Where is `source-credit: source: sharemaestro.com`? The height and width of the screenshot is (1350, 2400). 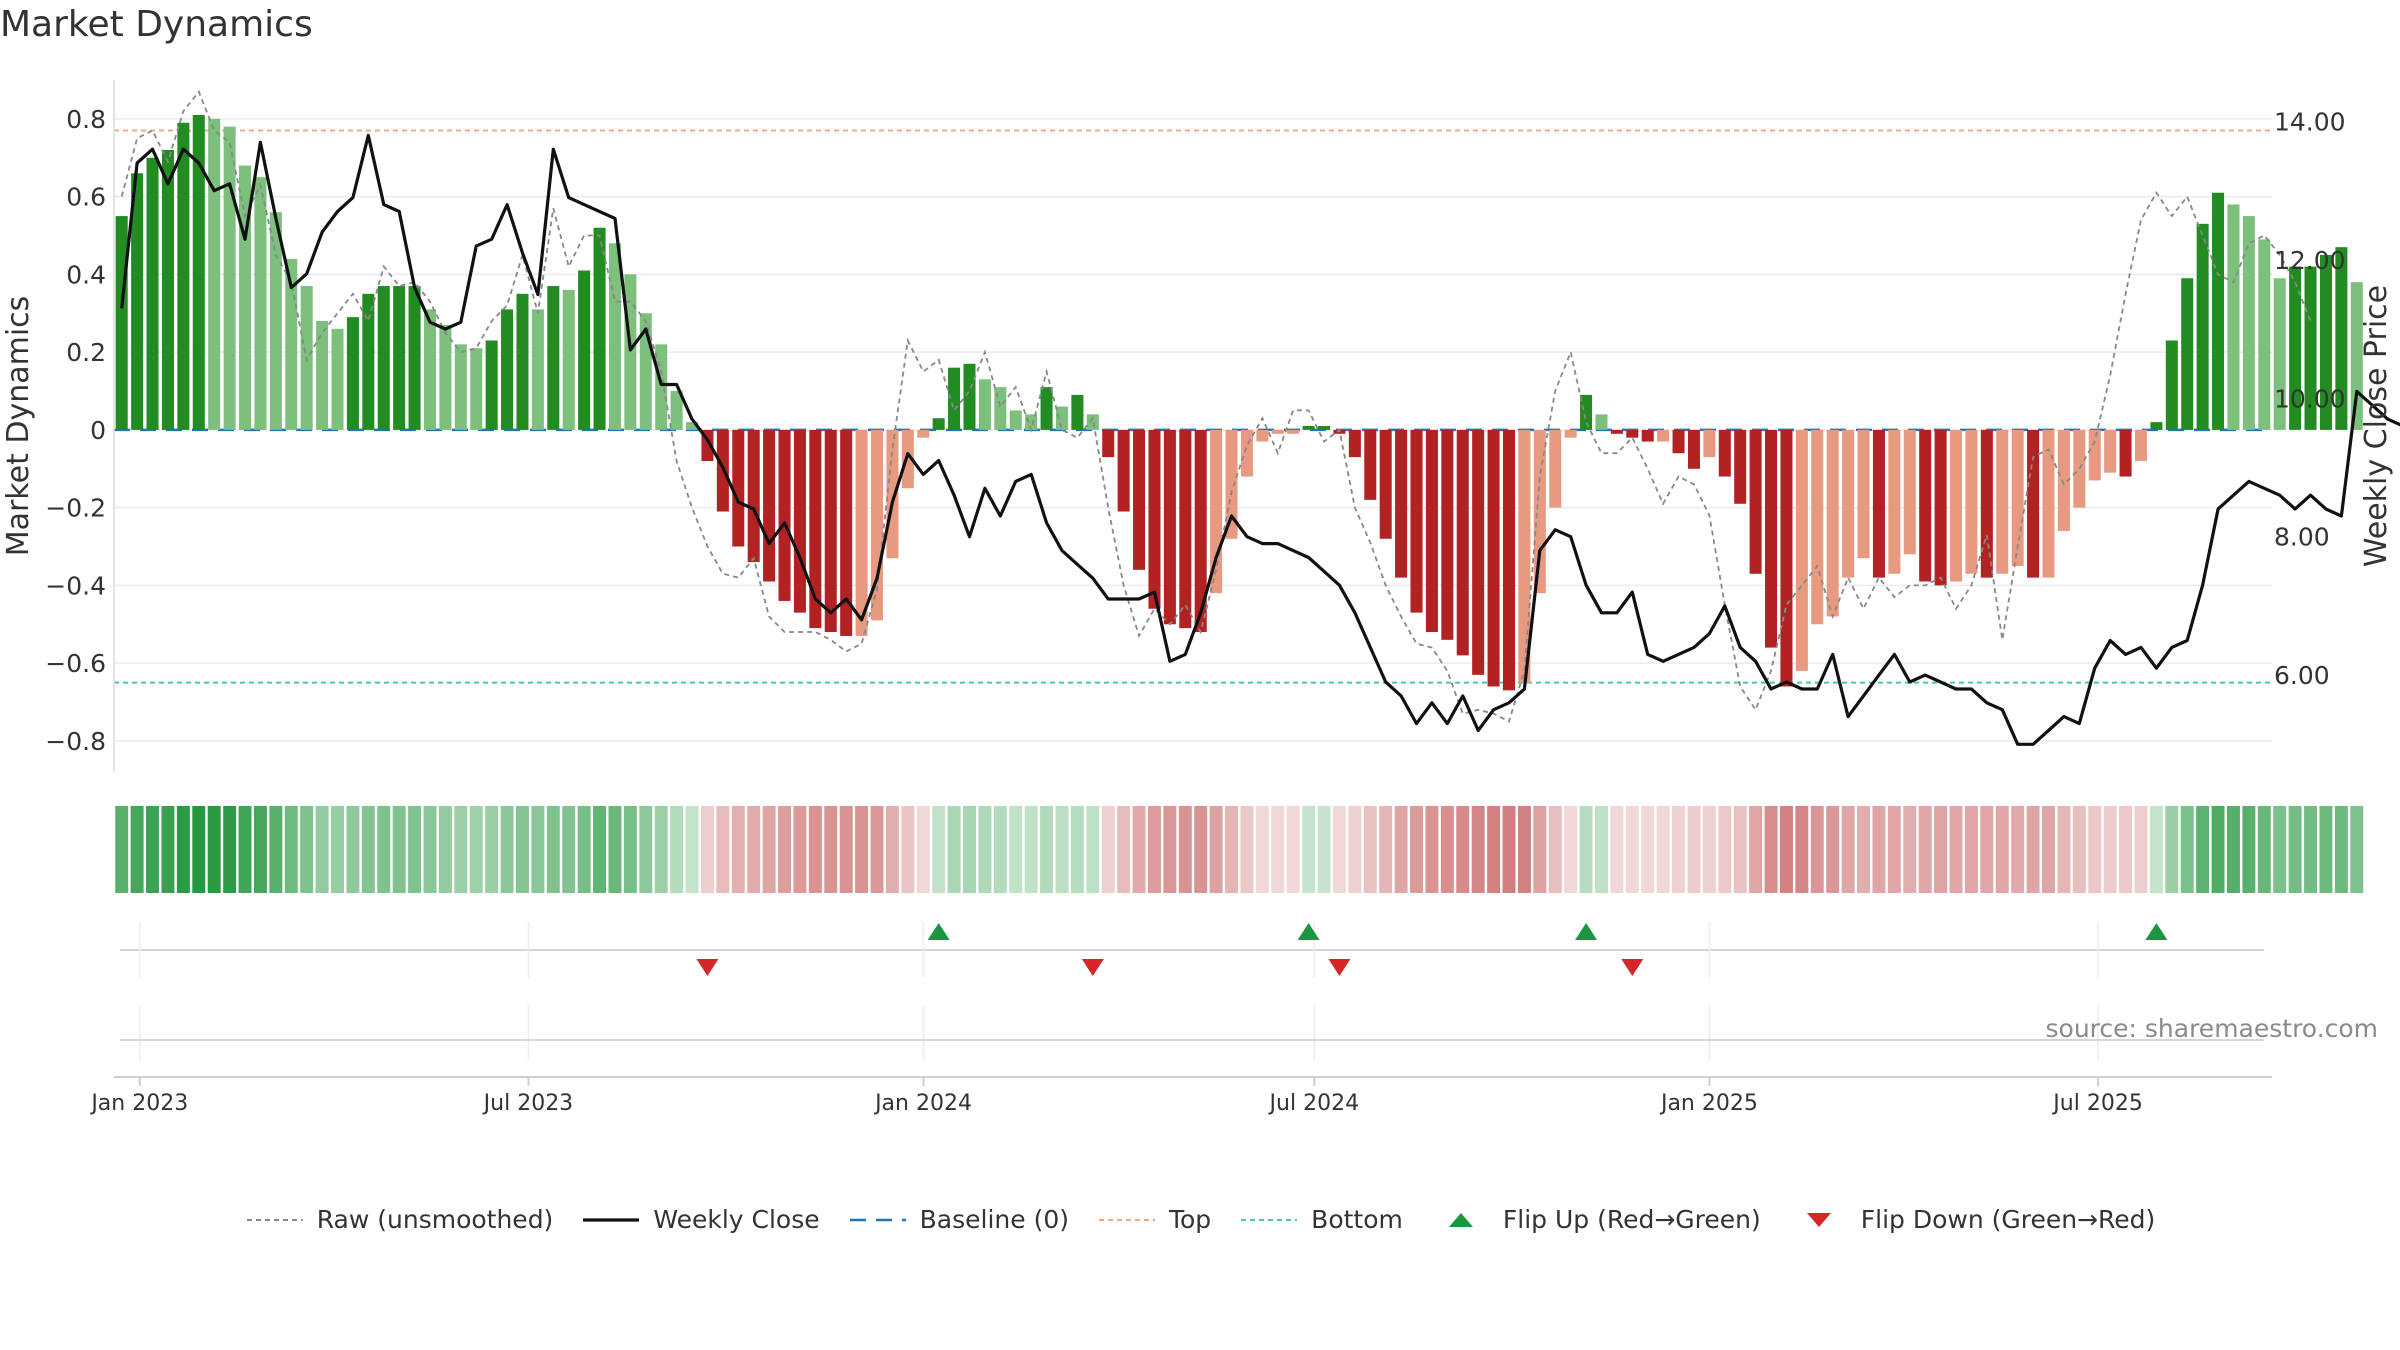
source-credit: source: sharemaestro.com is located at coordinates (2212, 1028).